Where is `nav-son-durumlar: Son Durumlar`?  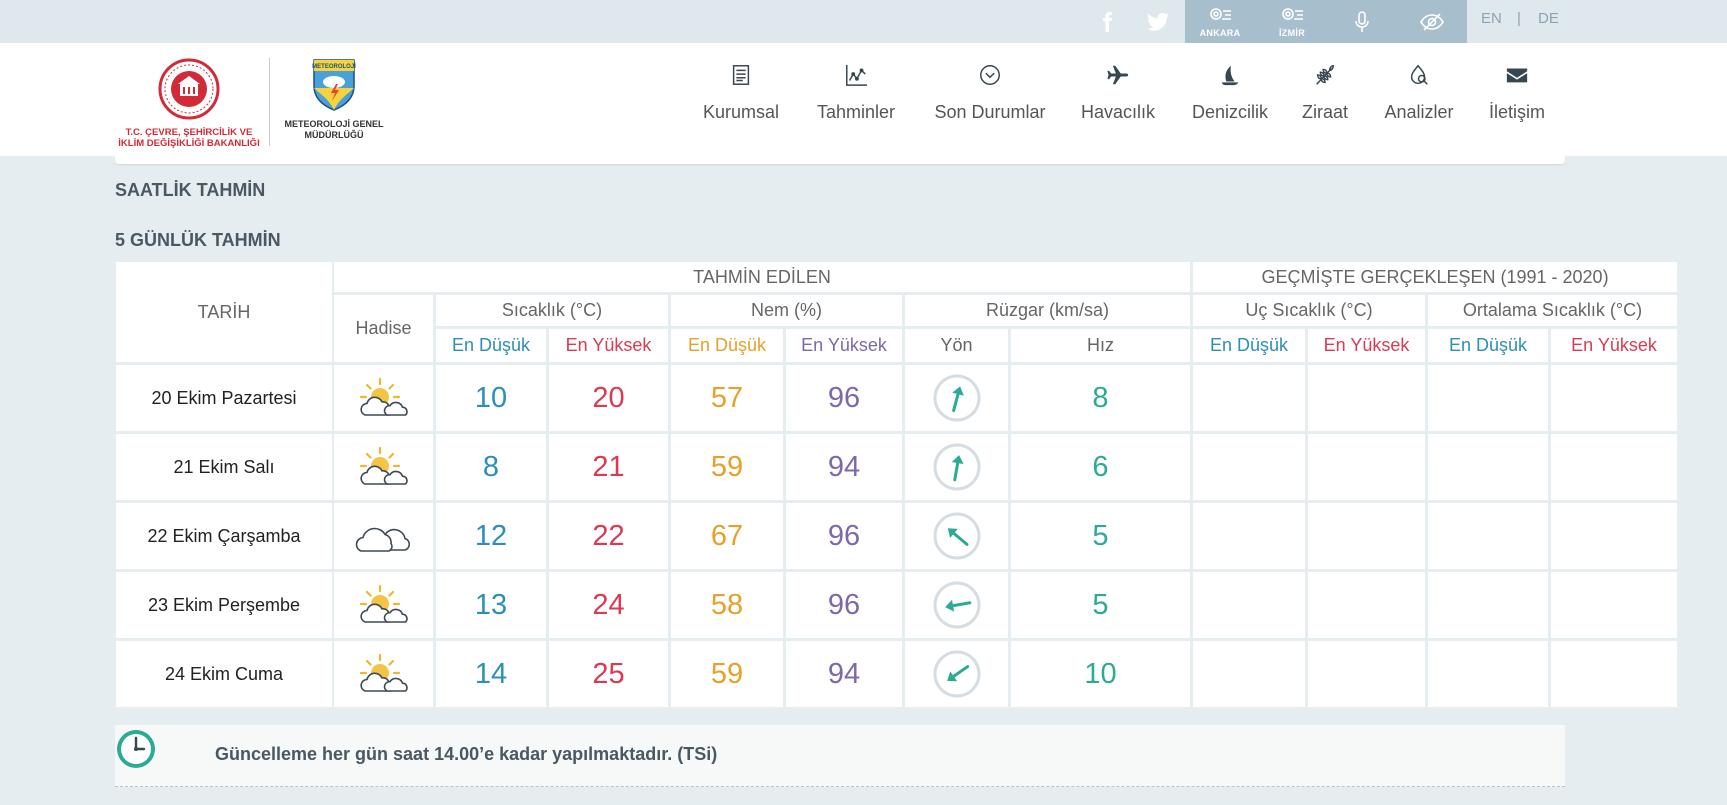
nav-son-durumlar: Son Durumlar is located at coordinates (990, 93).